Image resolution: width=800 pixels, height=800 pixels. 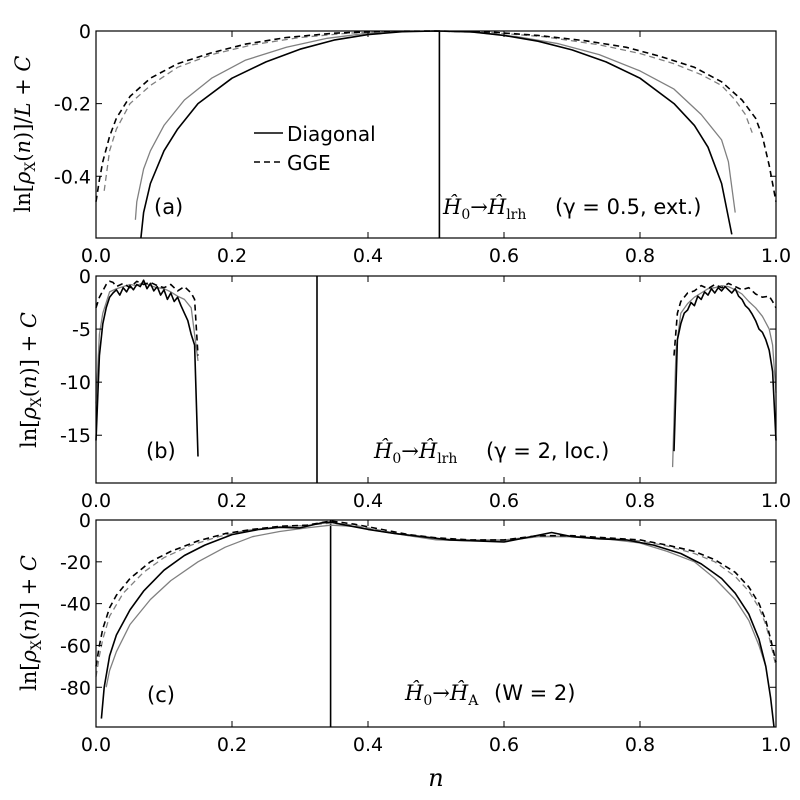 What do you see at coordinates (96, 745) in the screenshot?
I see `panel-c-xtick-label: 0.0` at bounding box center [96, 745].